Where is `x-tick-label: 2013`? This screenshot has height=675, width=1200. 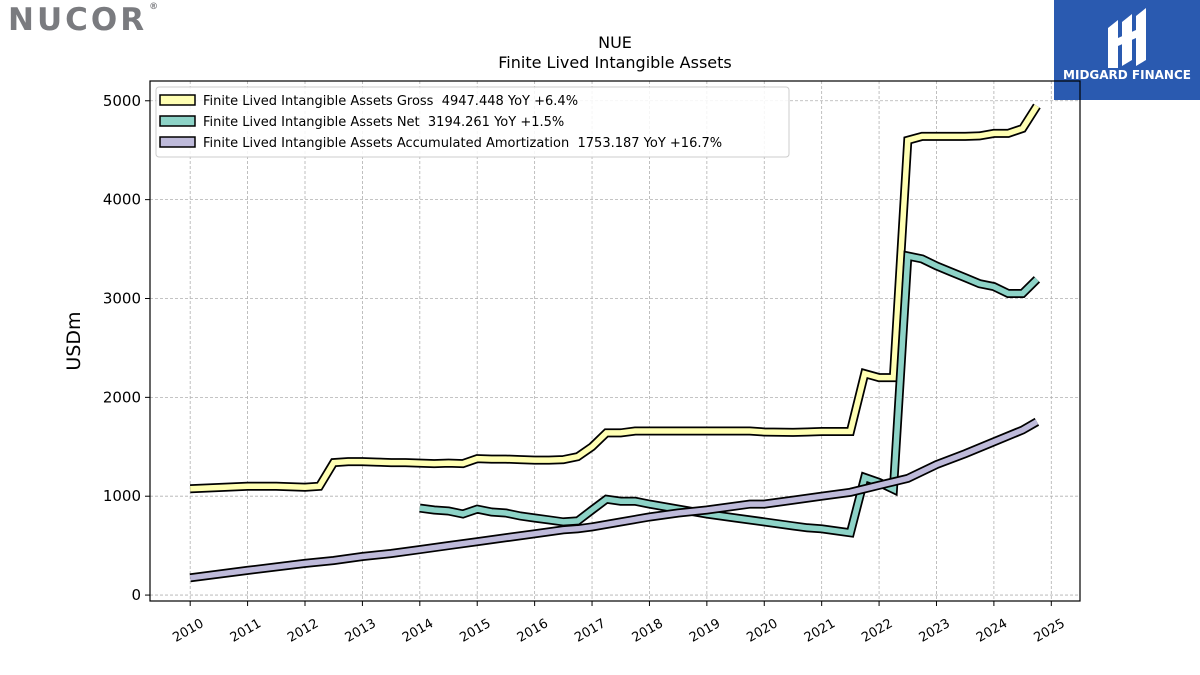 x-tick-label: 2013 is located at coordinates (361, 631).